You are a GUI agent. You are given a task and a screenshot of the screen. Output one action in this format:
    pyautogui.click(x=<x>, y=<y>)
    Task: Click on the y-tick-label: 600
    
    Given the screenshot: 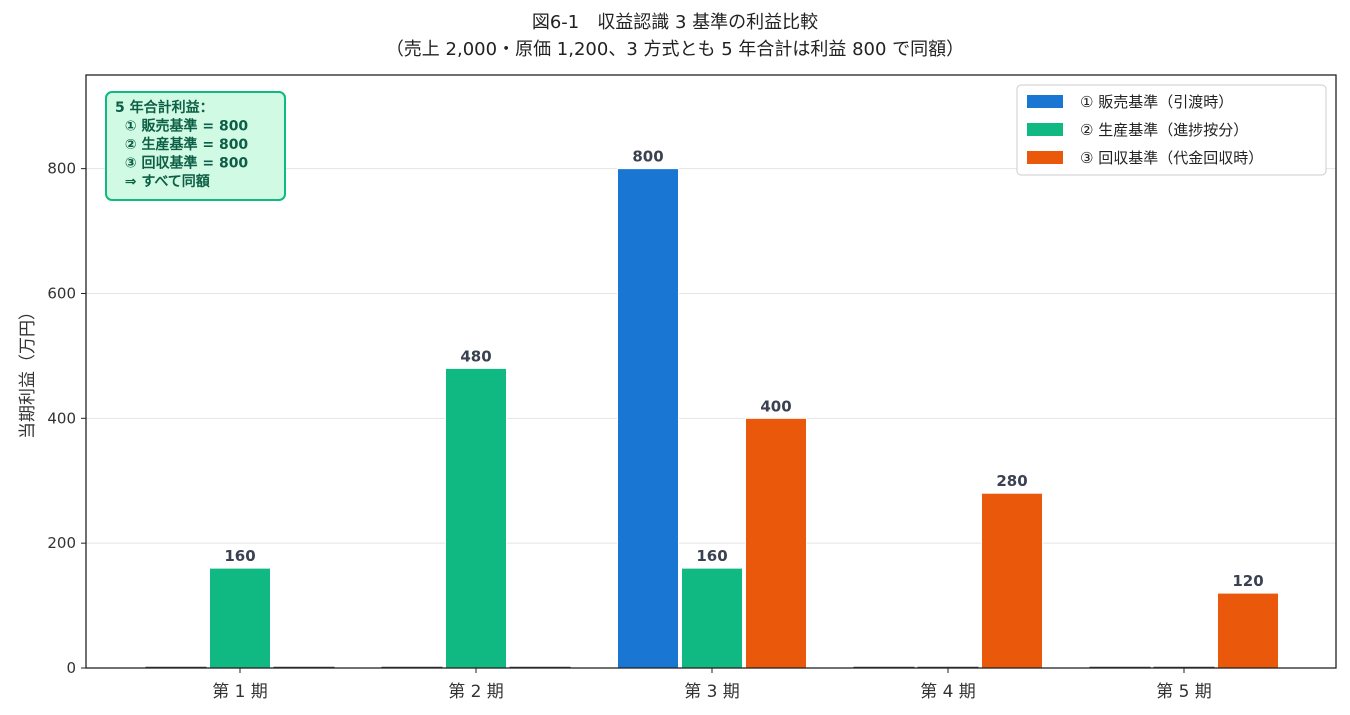 What is the action you would take?
    pyautogui.click(x=61, y=293)
    